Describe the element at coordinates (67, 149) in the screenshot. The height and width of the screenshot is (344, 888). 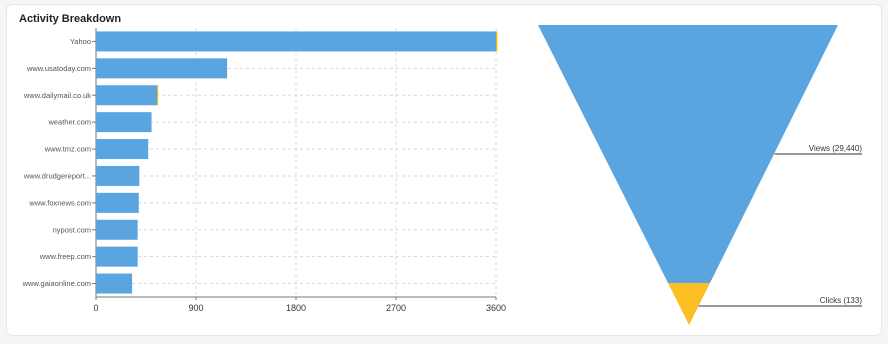
I see `category-label: www.tmz.com` at that location.